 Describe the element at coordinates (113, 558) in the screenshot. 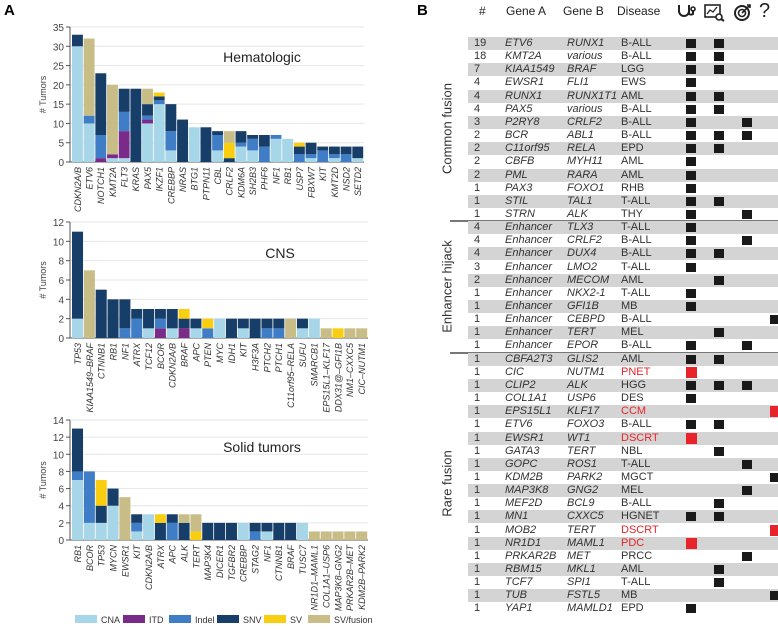

I see `x-tick-label: MYCN` at that location.